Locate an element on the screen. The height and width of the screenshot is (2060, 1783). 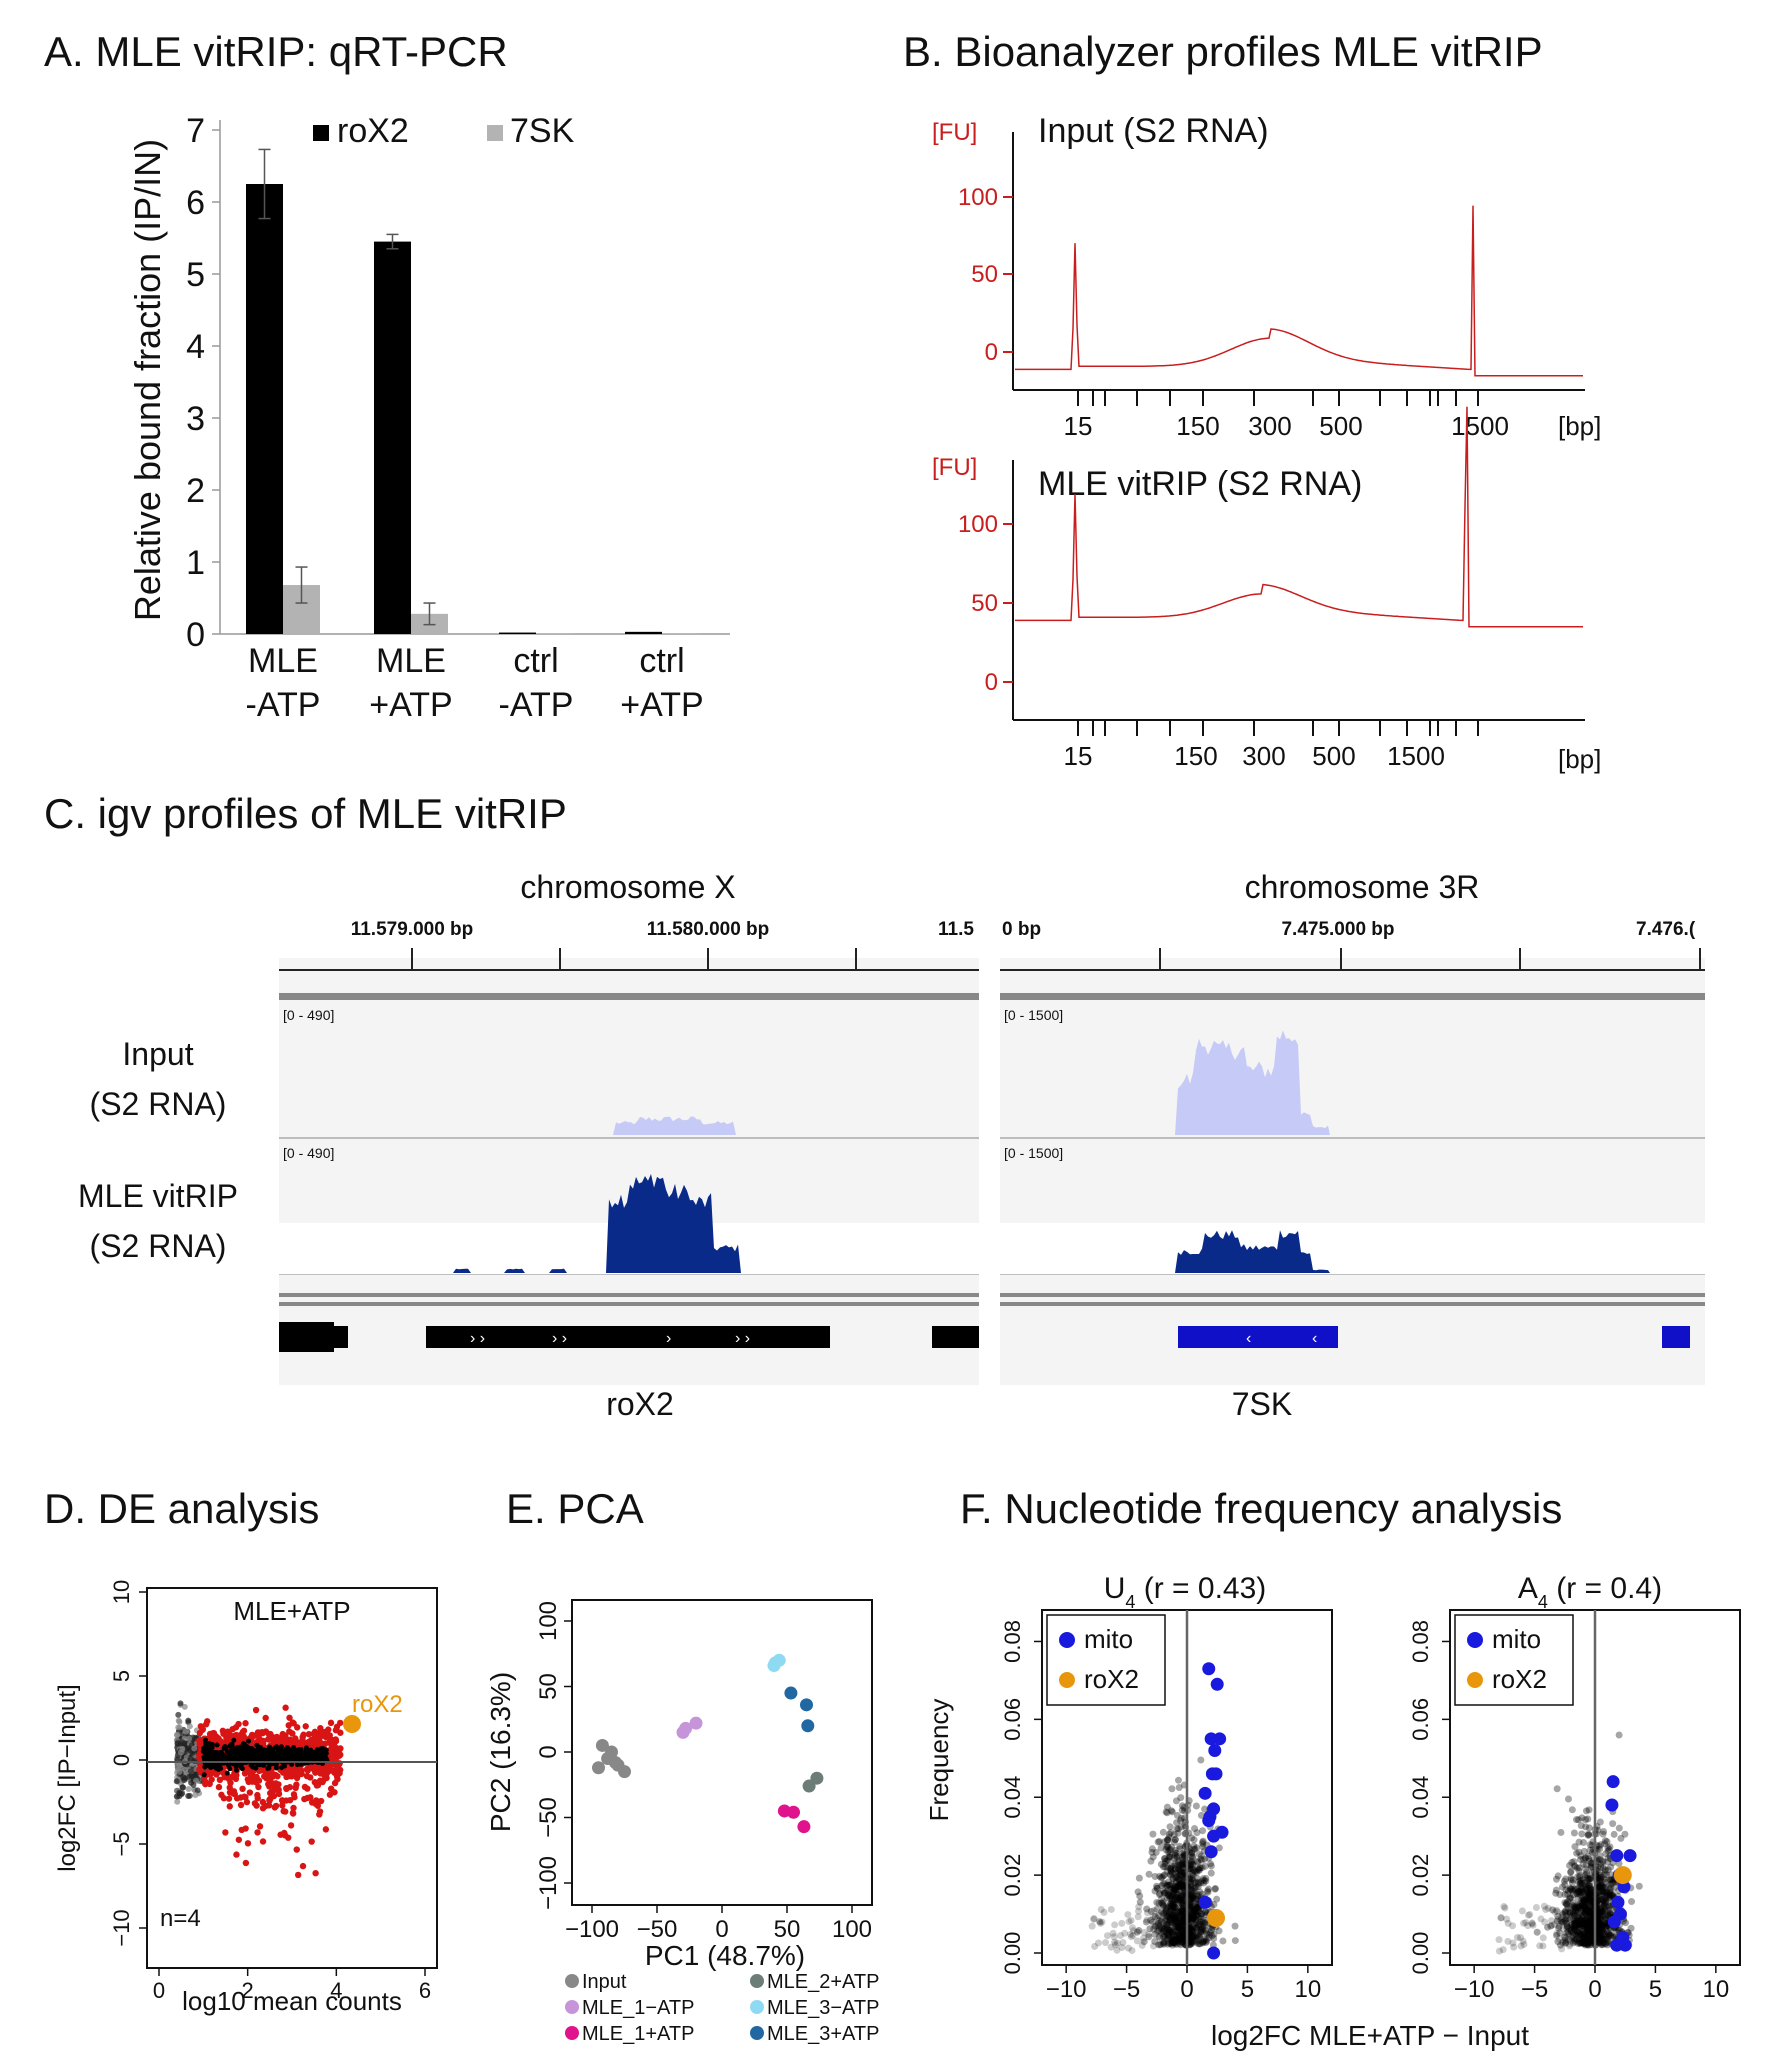
gene-track-rox2: › › › › › › › is located at coordinates (629, 1337).